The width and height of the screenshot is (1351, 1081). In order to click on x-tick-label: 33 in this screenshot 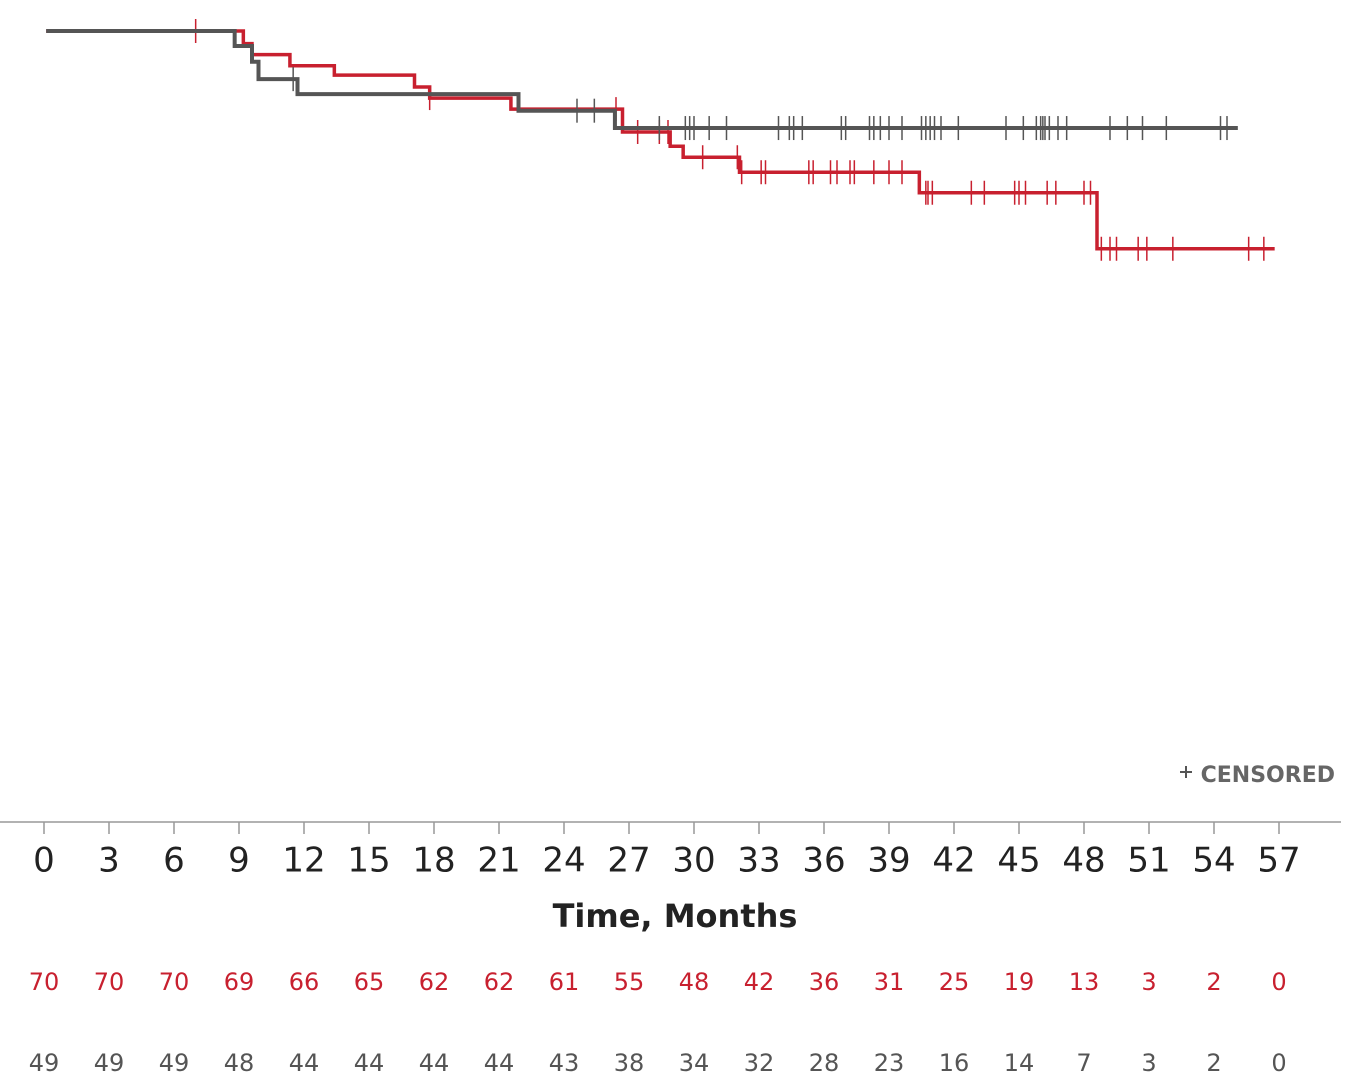, I will do `click(758, 861)`.